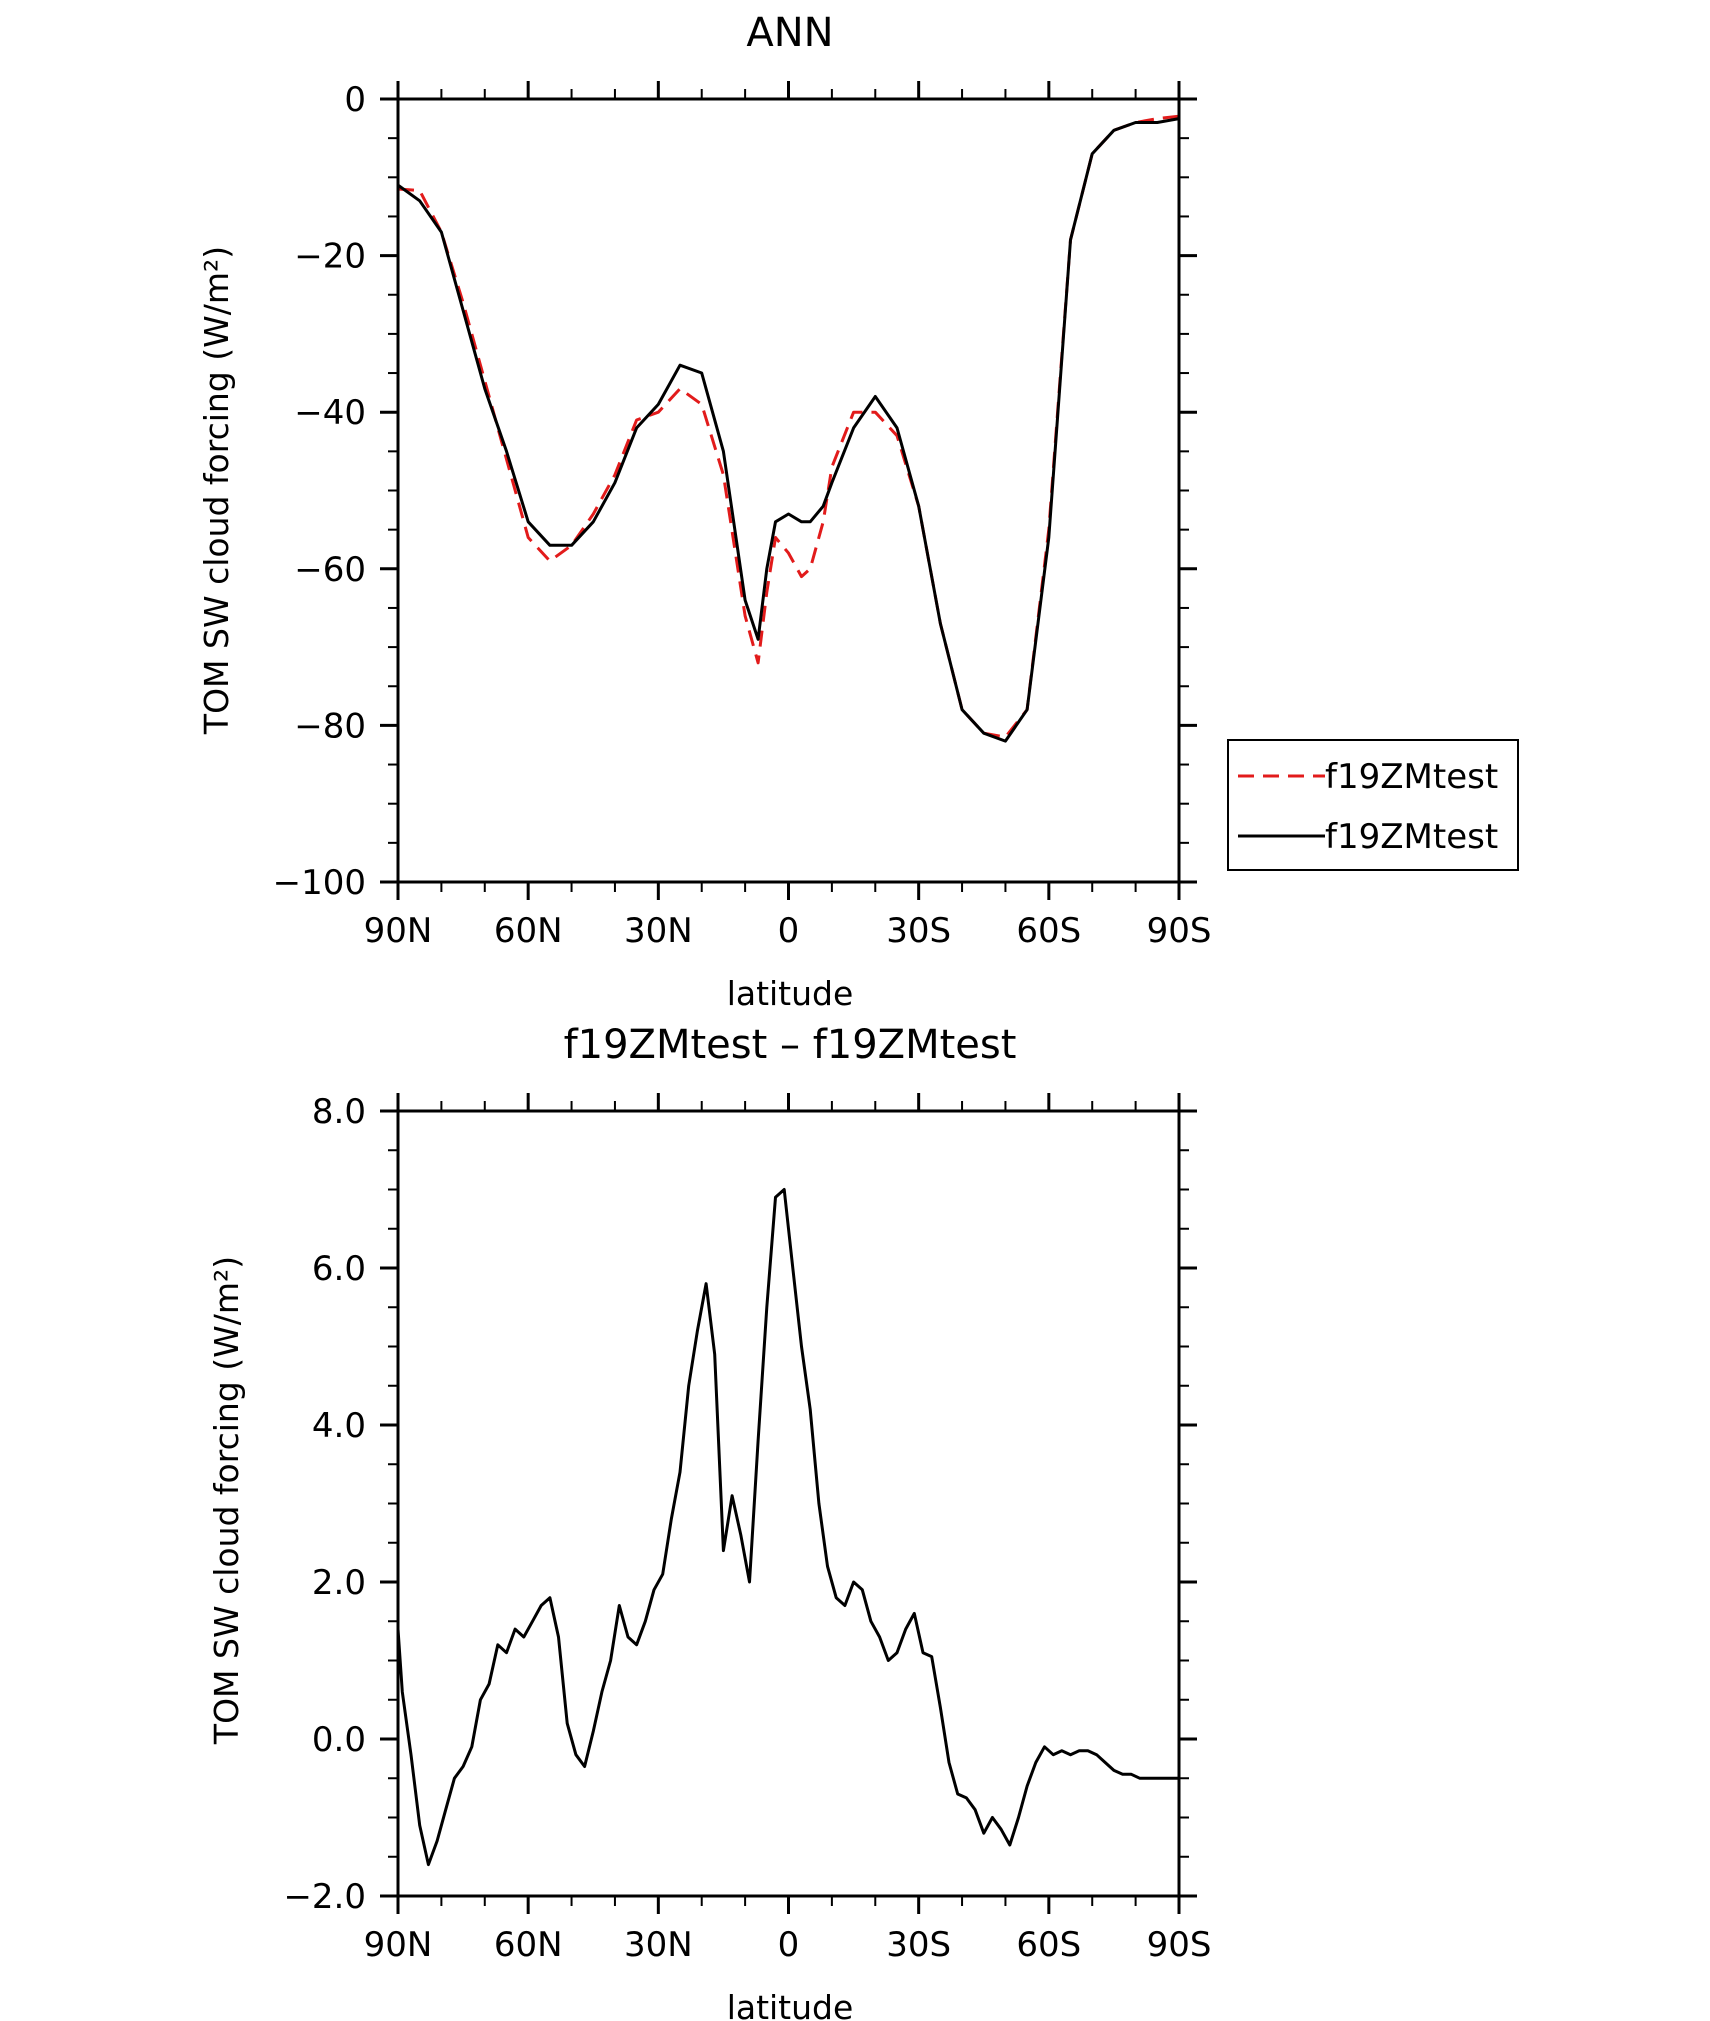 The height and width of the screenshot is (2021, 1710). Describe the element at coordinates (216, 490) in the screenshot. I see `top-y-axis-label: TOM SW cloud forcing (W/m²)` at that location.